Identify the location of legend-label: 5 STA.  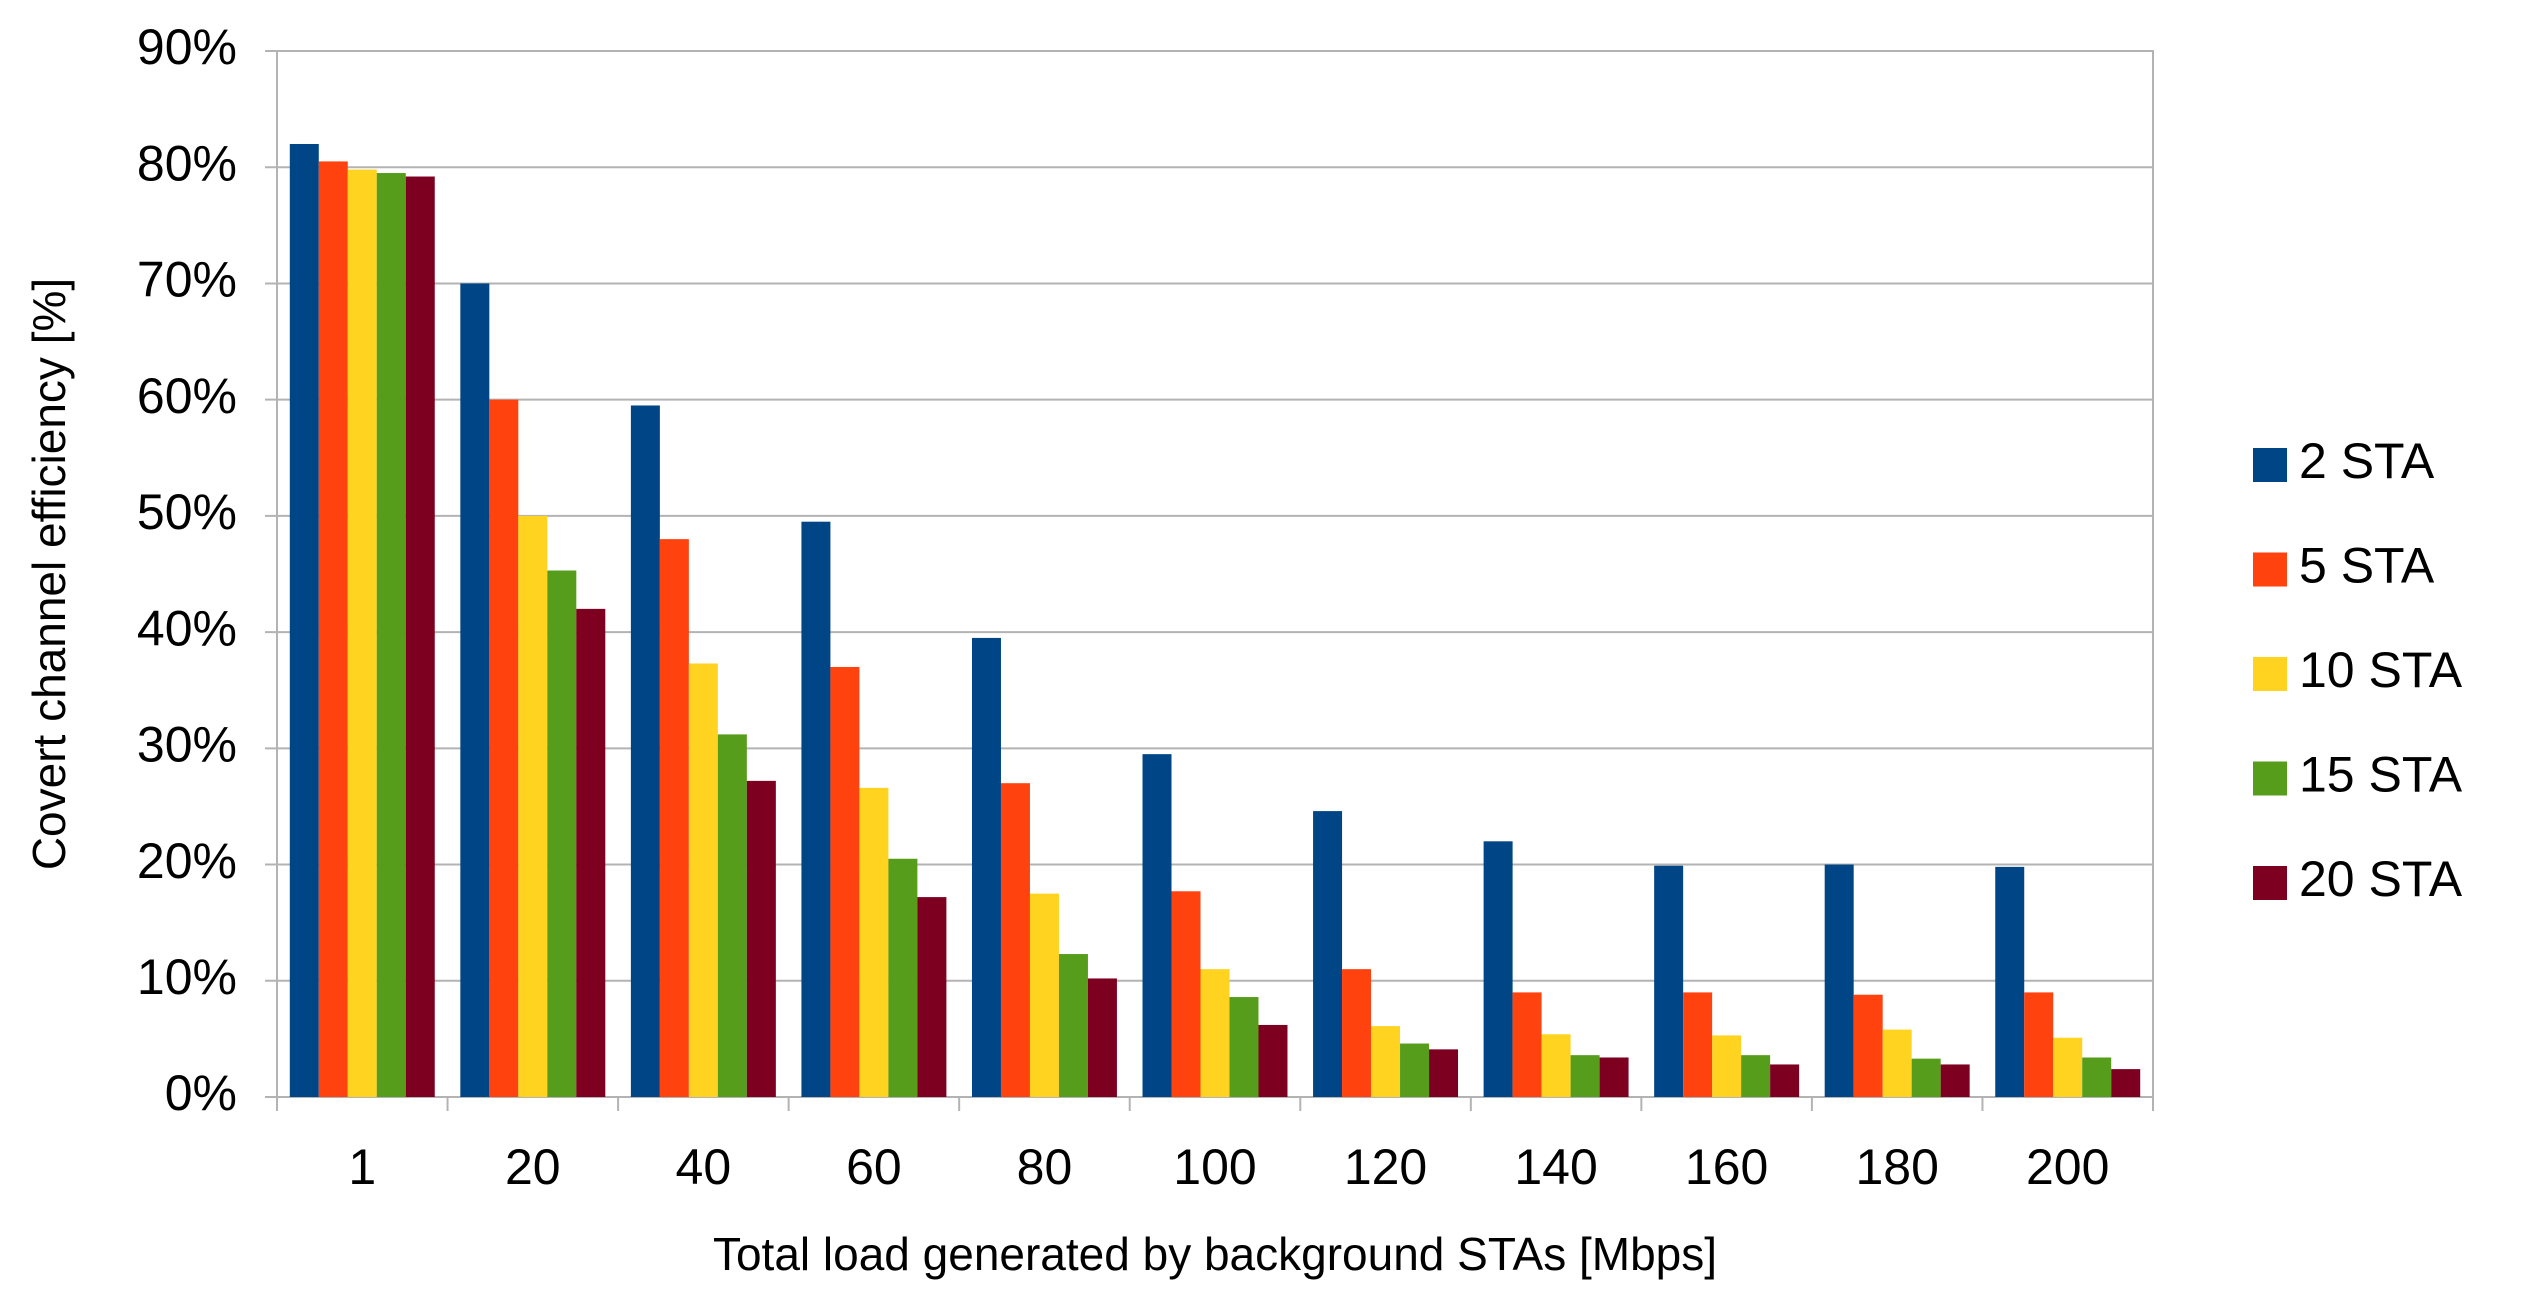
(2367, 566).